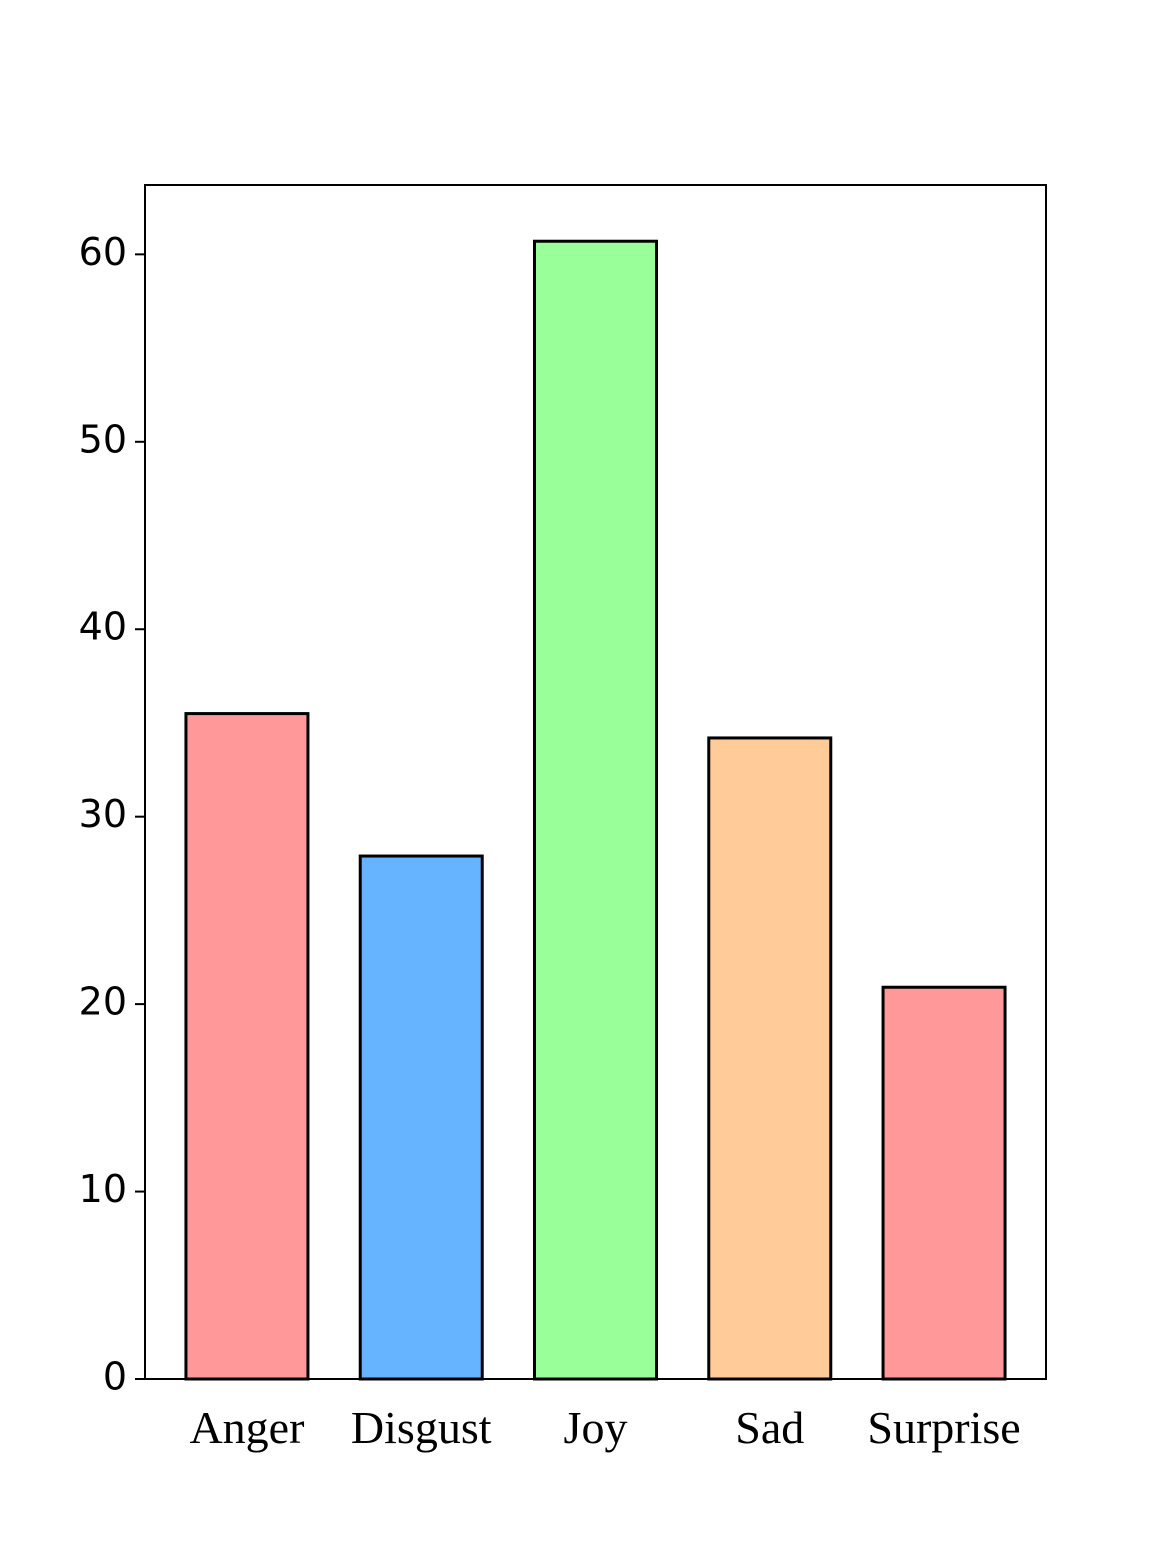  Describe the element at coordinates (115, 1377) in the screenshot. I see `y-tick-label: 0` at that location.